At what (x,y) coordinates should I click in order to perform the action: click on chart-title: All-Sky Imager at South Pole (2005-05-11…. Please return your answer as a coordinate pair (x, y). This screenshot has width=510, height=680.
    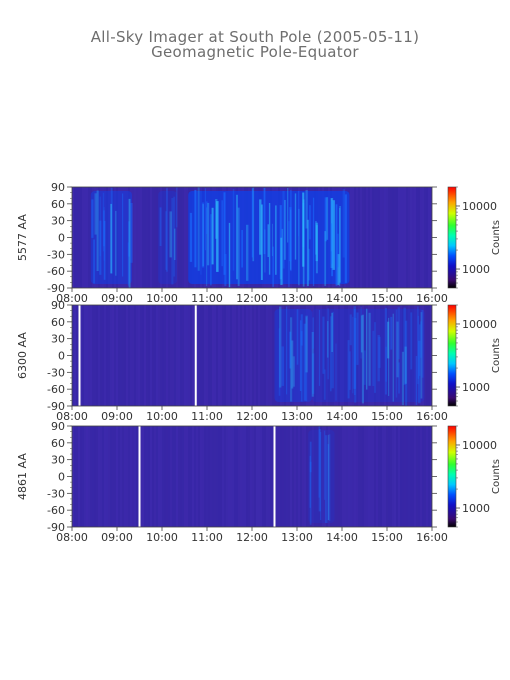
    Looking at the image, I should click on (255, 37).